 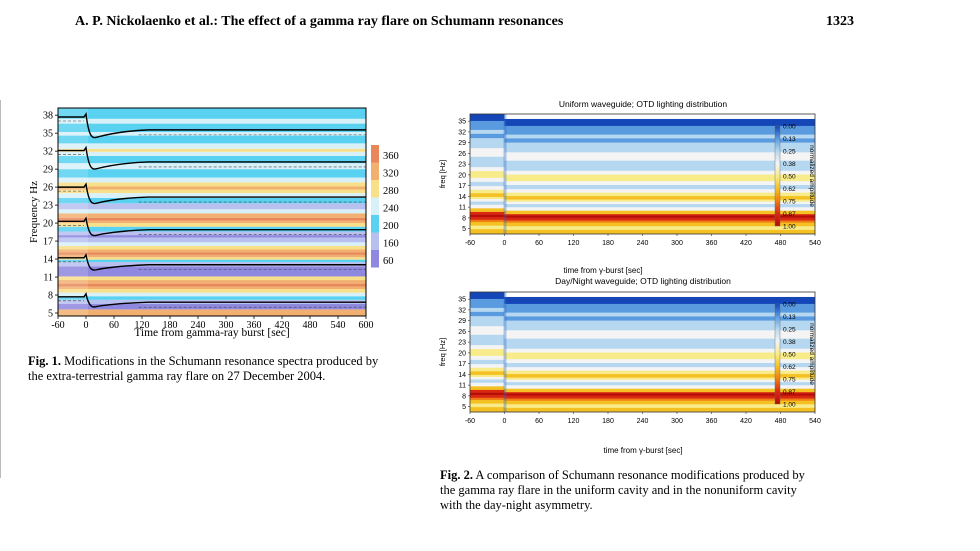 What do you see at coordinates (48, 224) in the screenshot?
I see `fig1-ytick-label: 20` at bounding box center [48, 224].